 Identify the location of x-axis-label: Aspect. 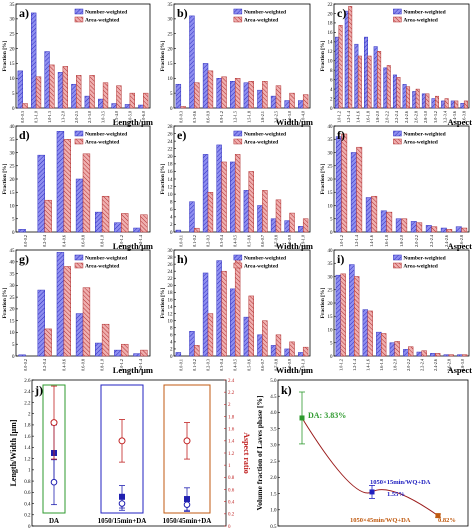
(459, 246).